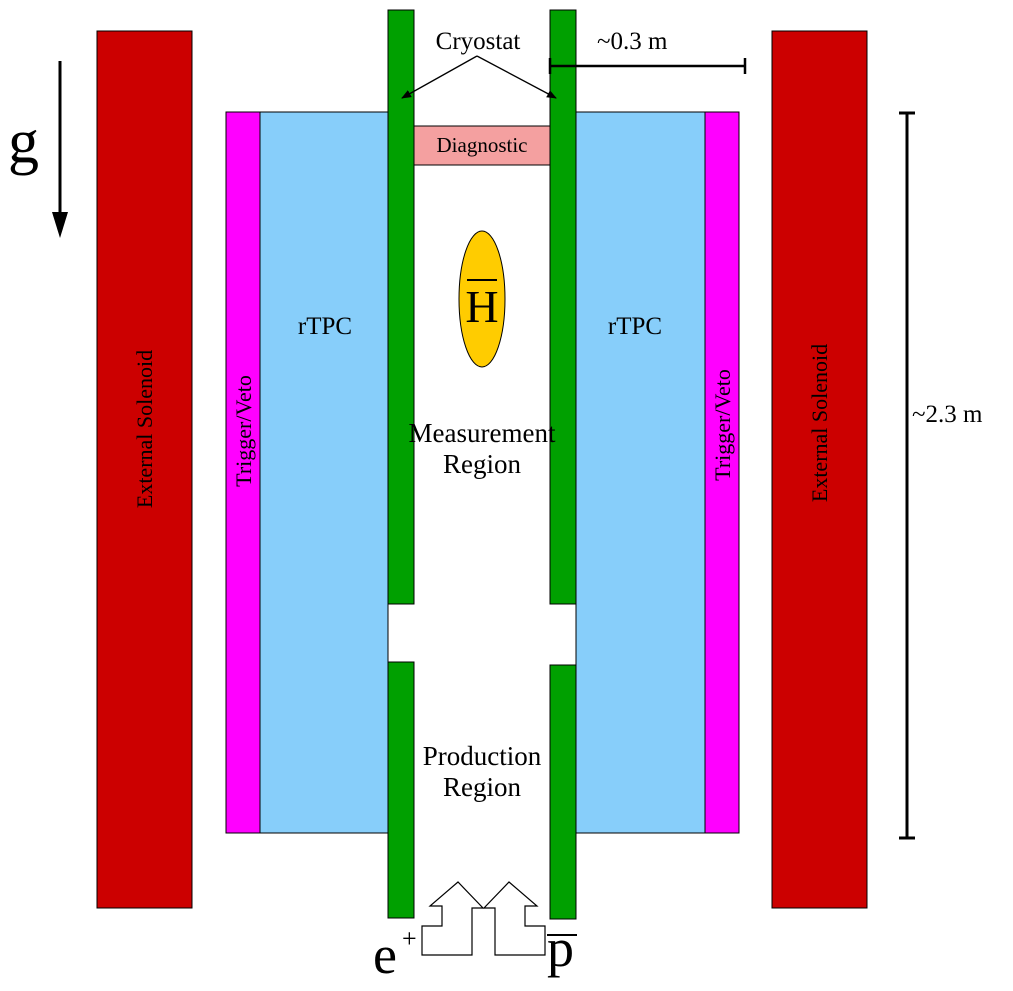 The width and height of the screenshot is (1013, 991). What do you see at coordinates (324, 472) in the screenshot?
I see `rtpc-left` at bounding box center [324, 472].